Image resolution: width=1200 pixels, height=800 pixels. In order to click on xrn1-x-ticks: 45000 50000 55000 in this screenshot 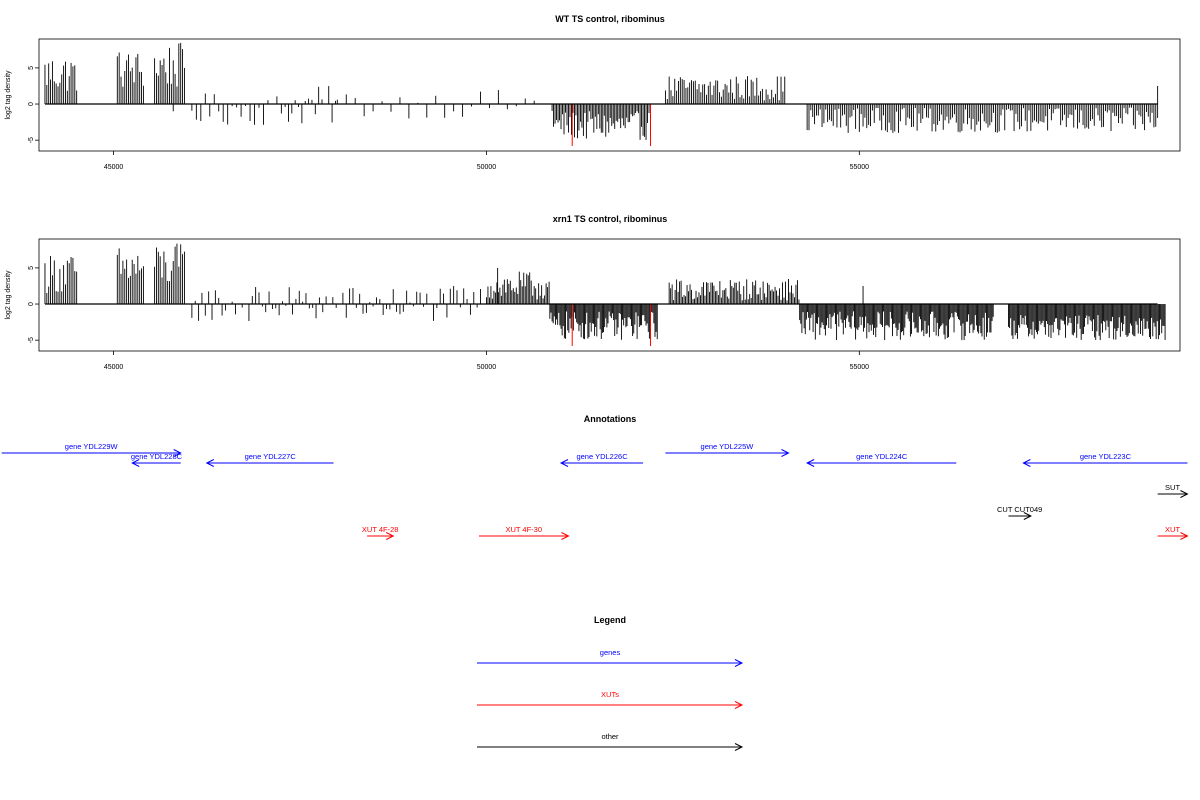, I will do `click(486, 361)`.